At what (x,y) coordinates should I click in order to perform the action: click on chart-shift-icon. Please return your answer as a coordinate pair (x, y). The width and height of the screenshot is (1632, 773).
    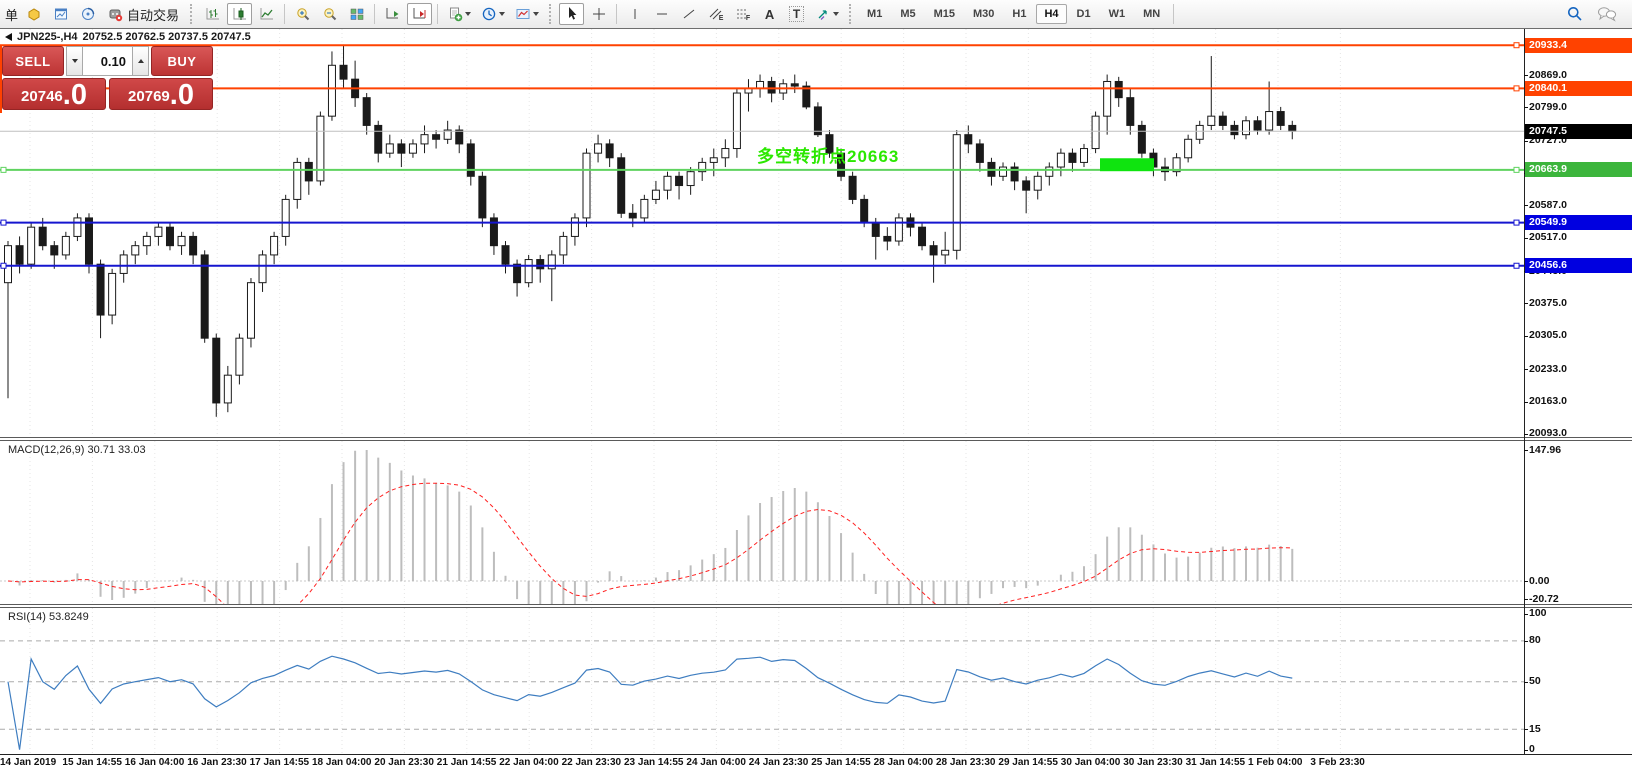
    Looking at the image, I should click on (420, 14).